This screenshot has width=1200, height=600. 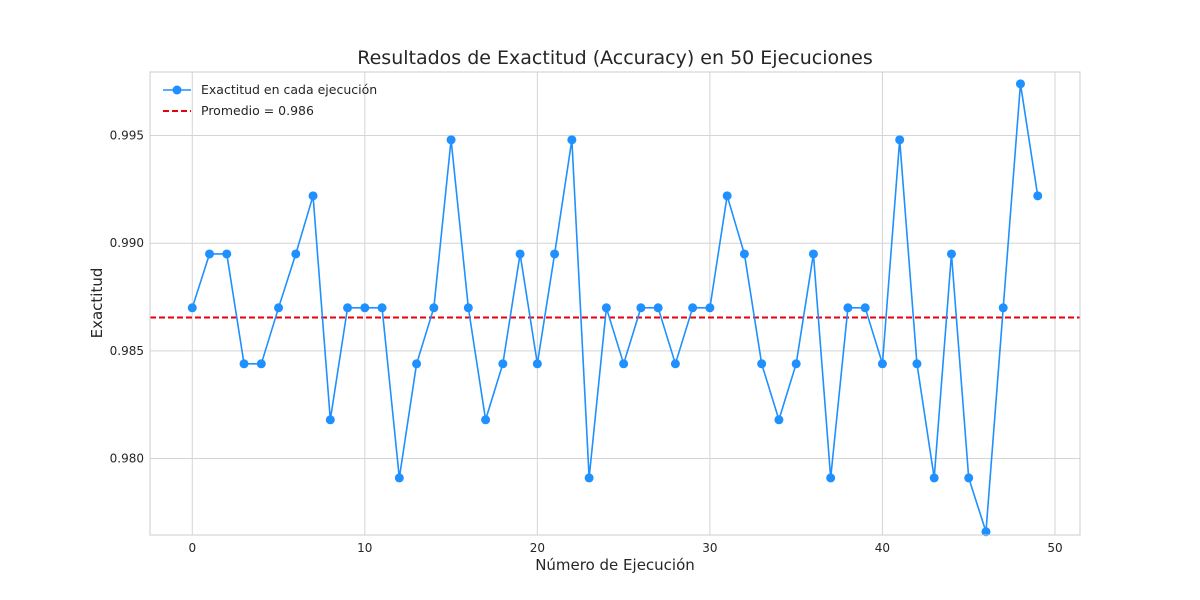 I want to click on x-tick-label: 30, so click(x=709, y=548).